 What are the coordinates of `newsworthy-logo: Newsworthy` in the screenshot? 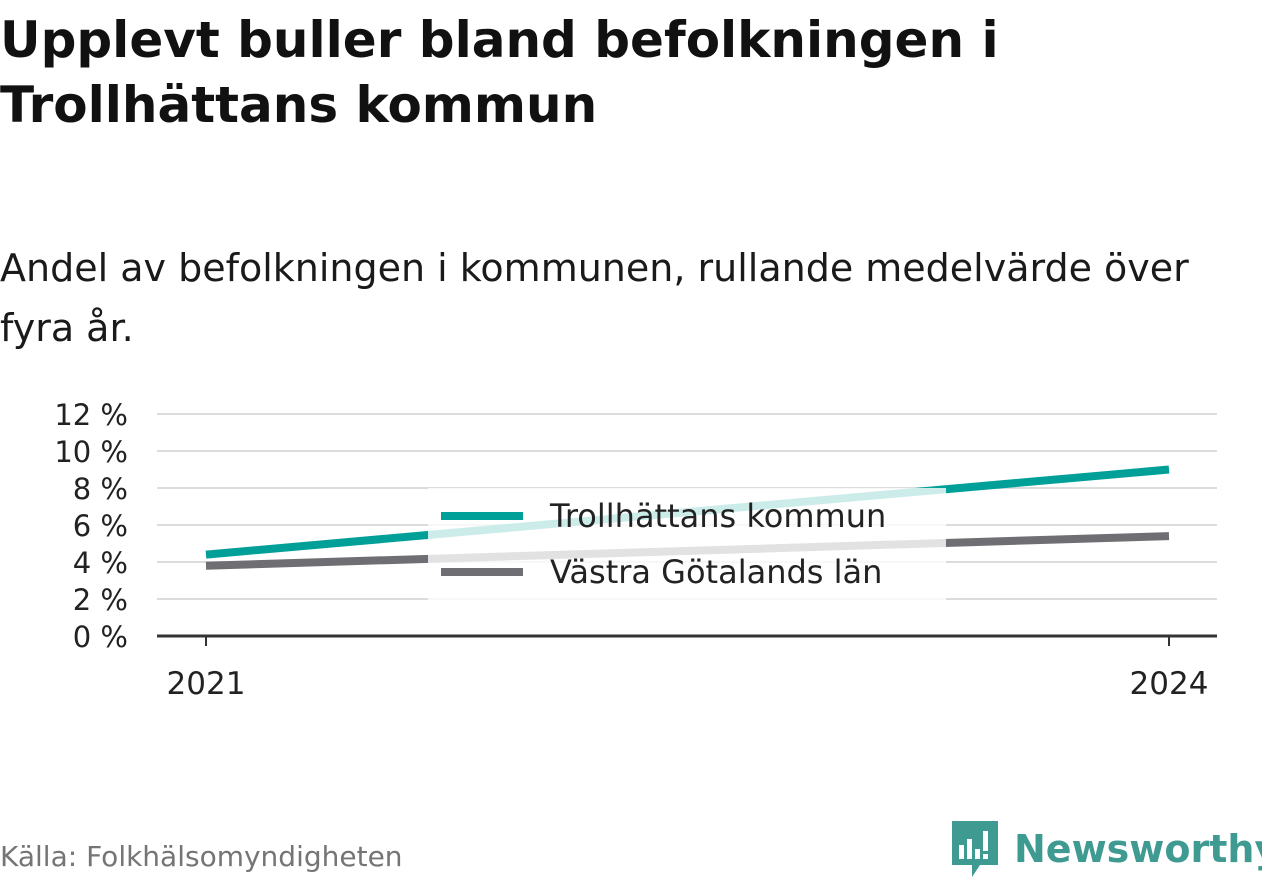 It's located at (1106, 849).